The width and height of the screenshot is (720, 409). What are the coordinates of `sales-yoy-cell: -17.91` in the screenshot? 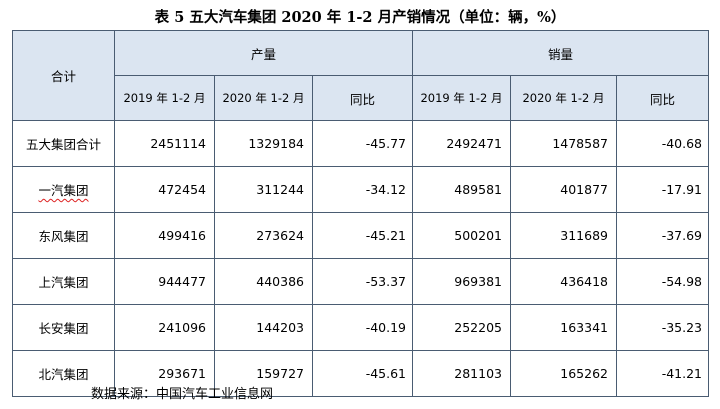 It's located at (662, 189).